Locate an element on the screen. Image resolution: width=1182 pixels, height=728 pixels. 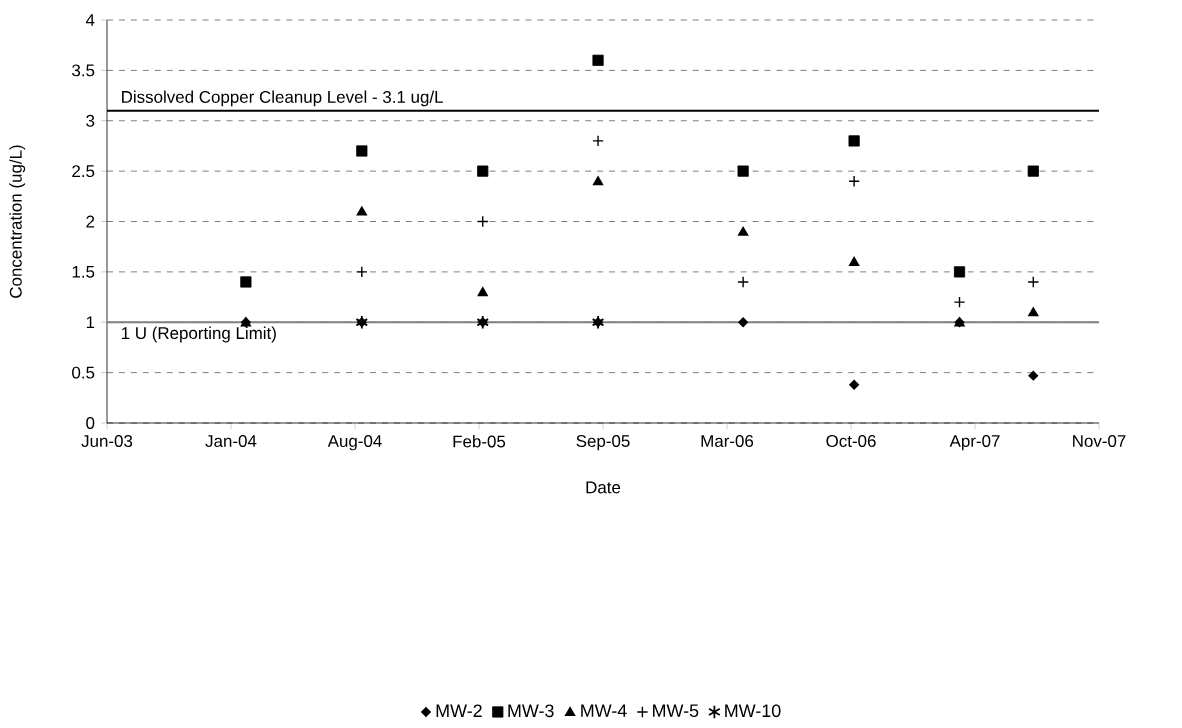
y-tick-label: 2 is located at coordinates (90, 221).